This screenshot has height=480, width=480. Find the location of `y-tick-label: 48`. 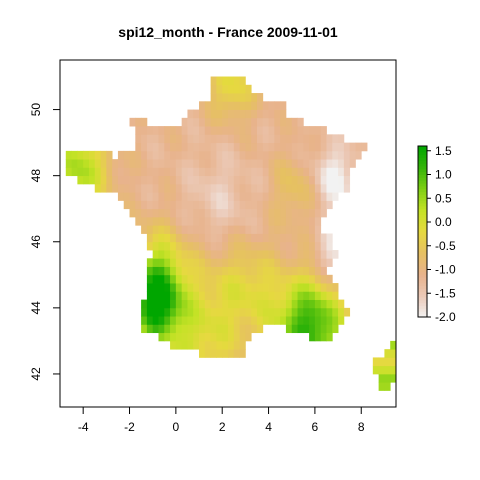

y-tick-label: 48 is located at coordinates (36, 176).